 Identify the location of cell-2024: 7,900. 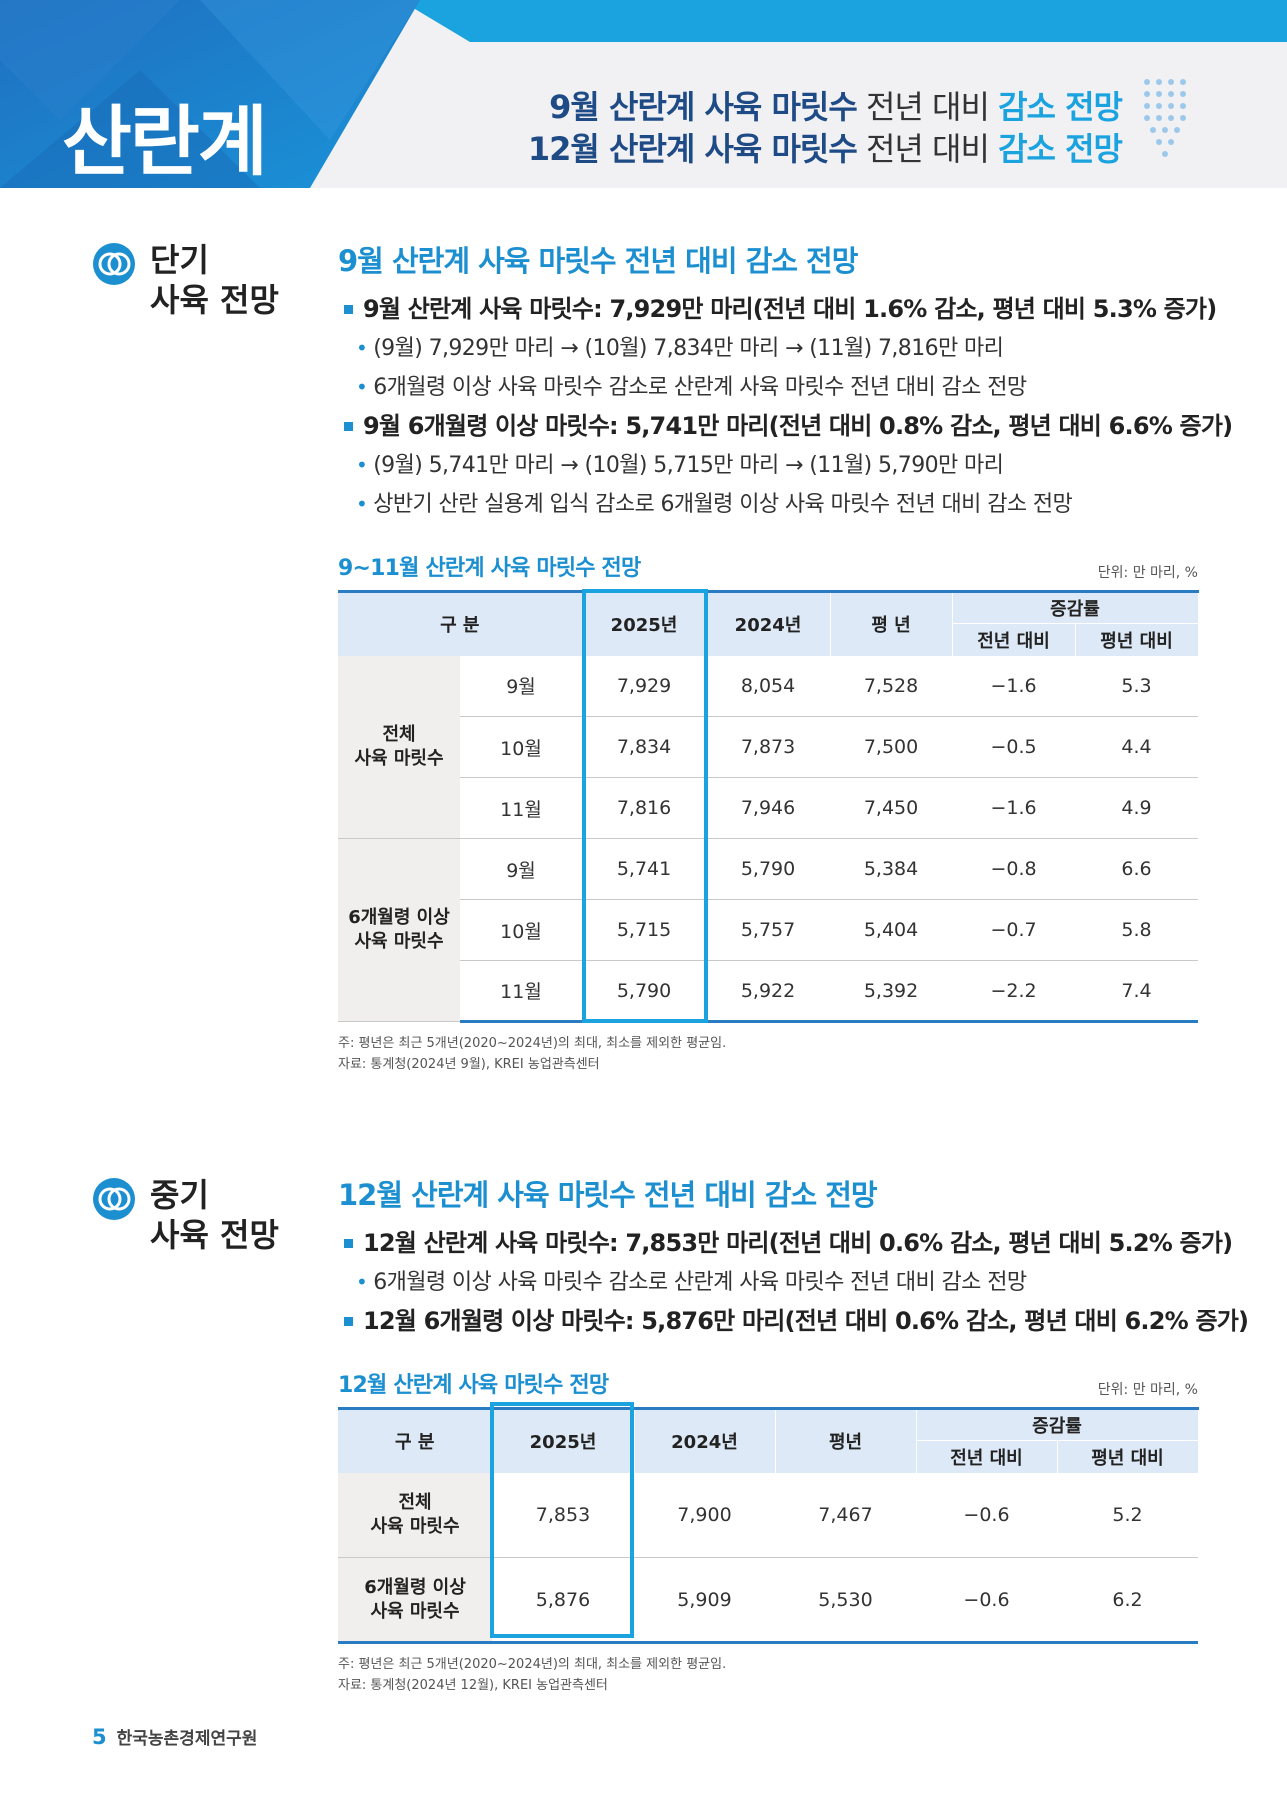
(704, 1515).